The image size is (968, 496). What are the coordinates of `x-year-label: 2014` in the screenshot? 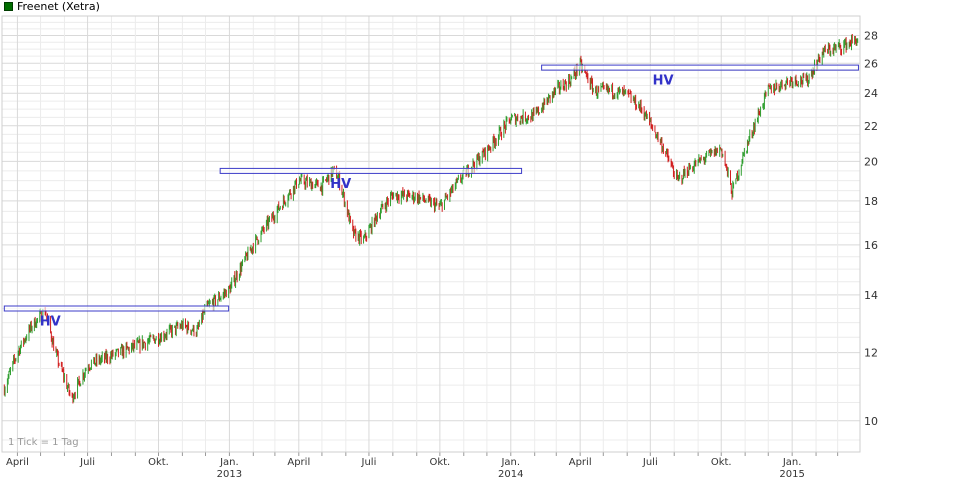 It's located at (510, 474).